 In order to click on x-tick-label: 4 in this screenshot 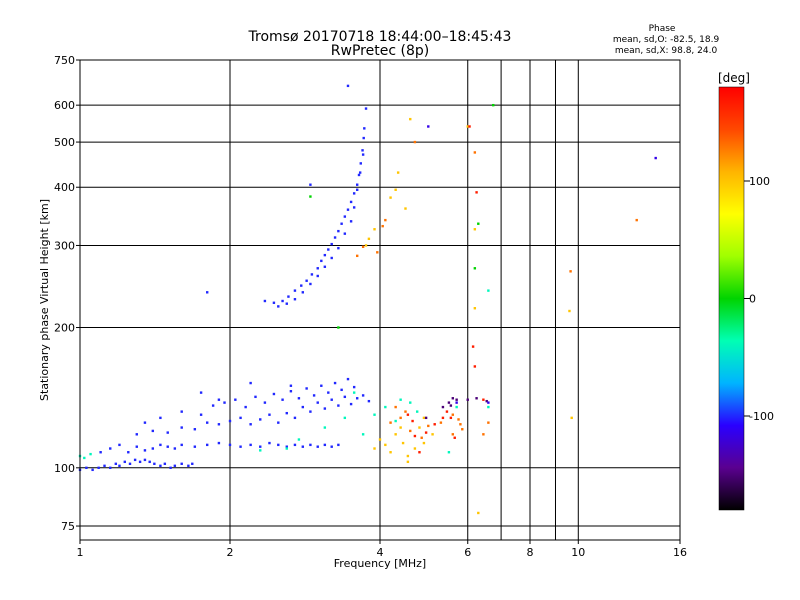, I will do `click(380, 552)`.